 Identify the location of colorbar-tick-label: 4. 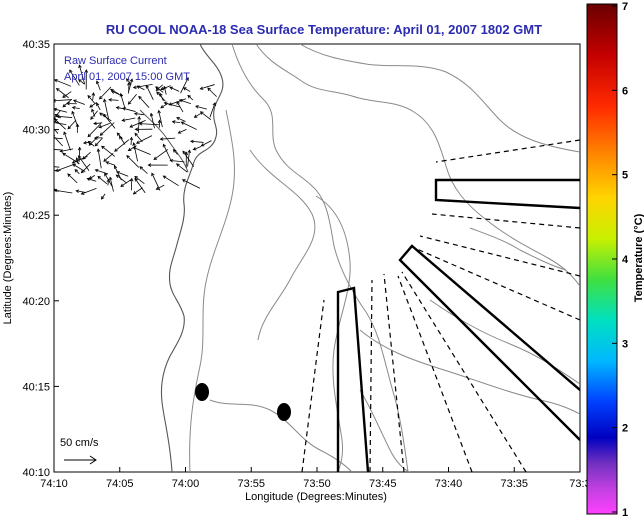
(625, 260).